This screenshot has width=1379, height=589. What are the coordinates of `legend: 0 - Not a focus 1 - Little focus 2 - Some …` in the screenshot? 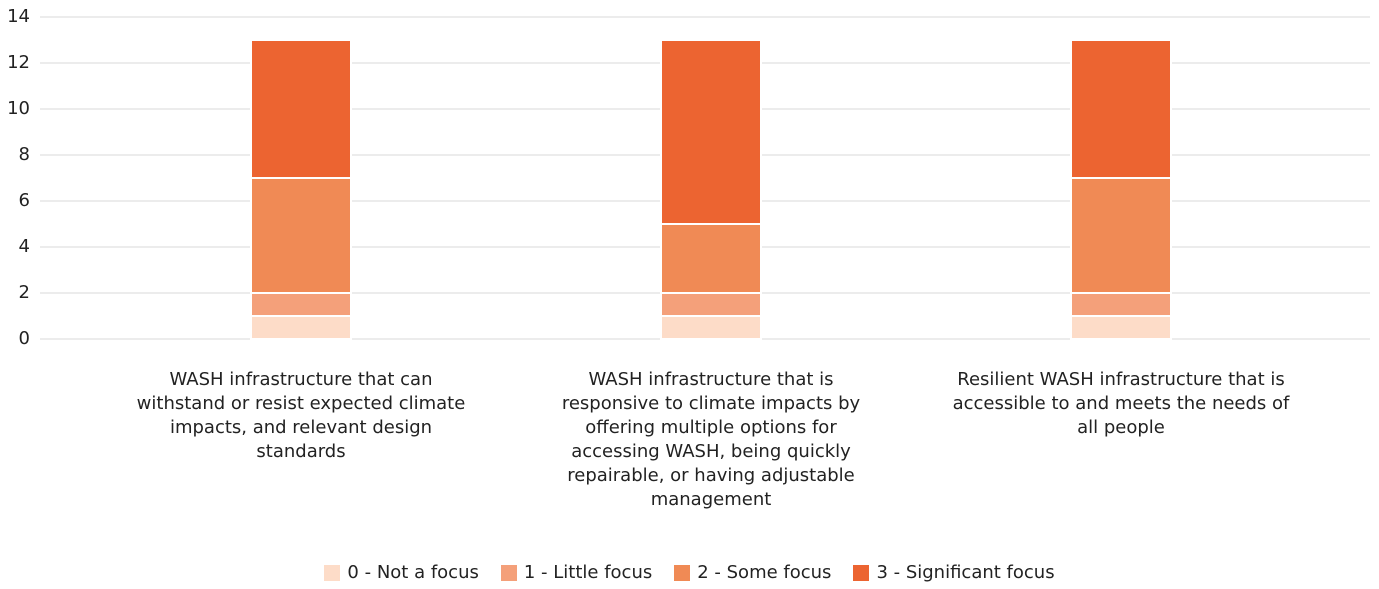 It's located at (689, 572).